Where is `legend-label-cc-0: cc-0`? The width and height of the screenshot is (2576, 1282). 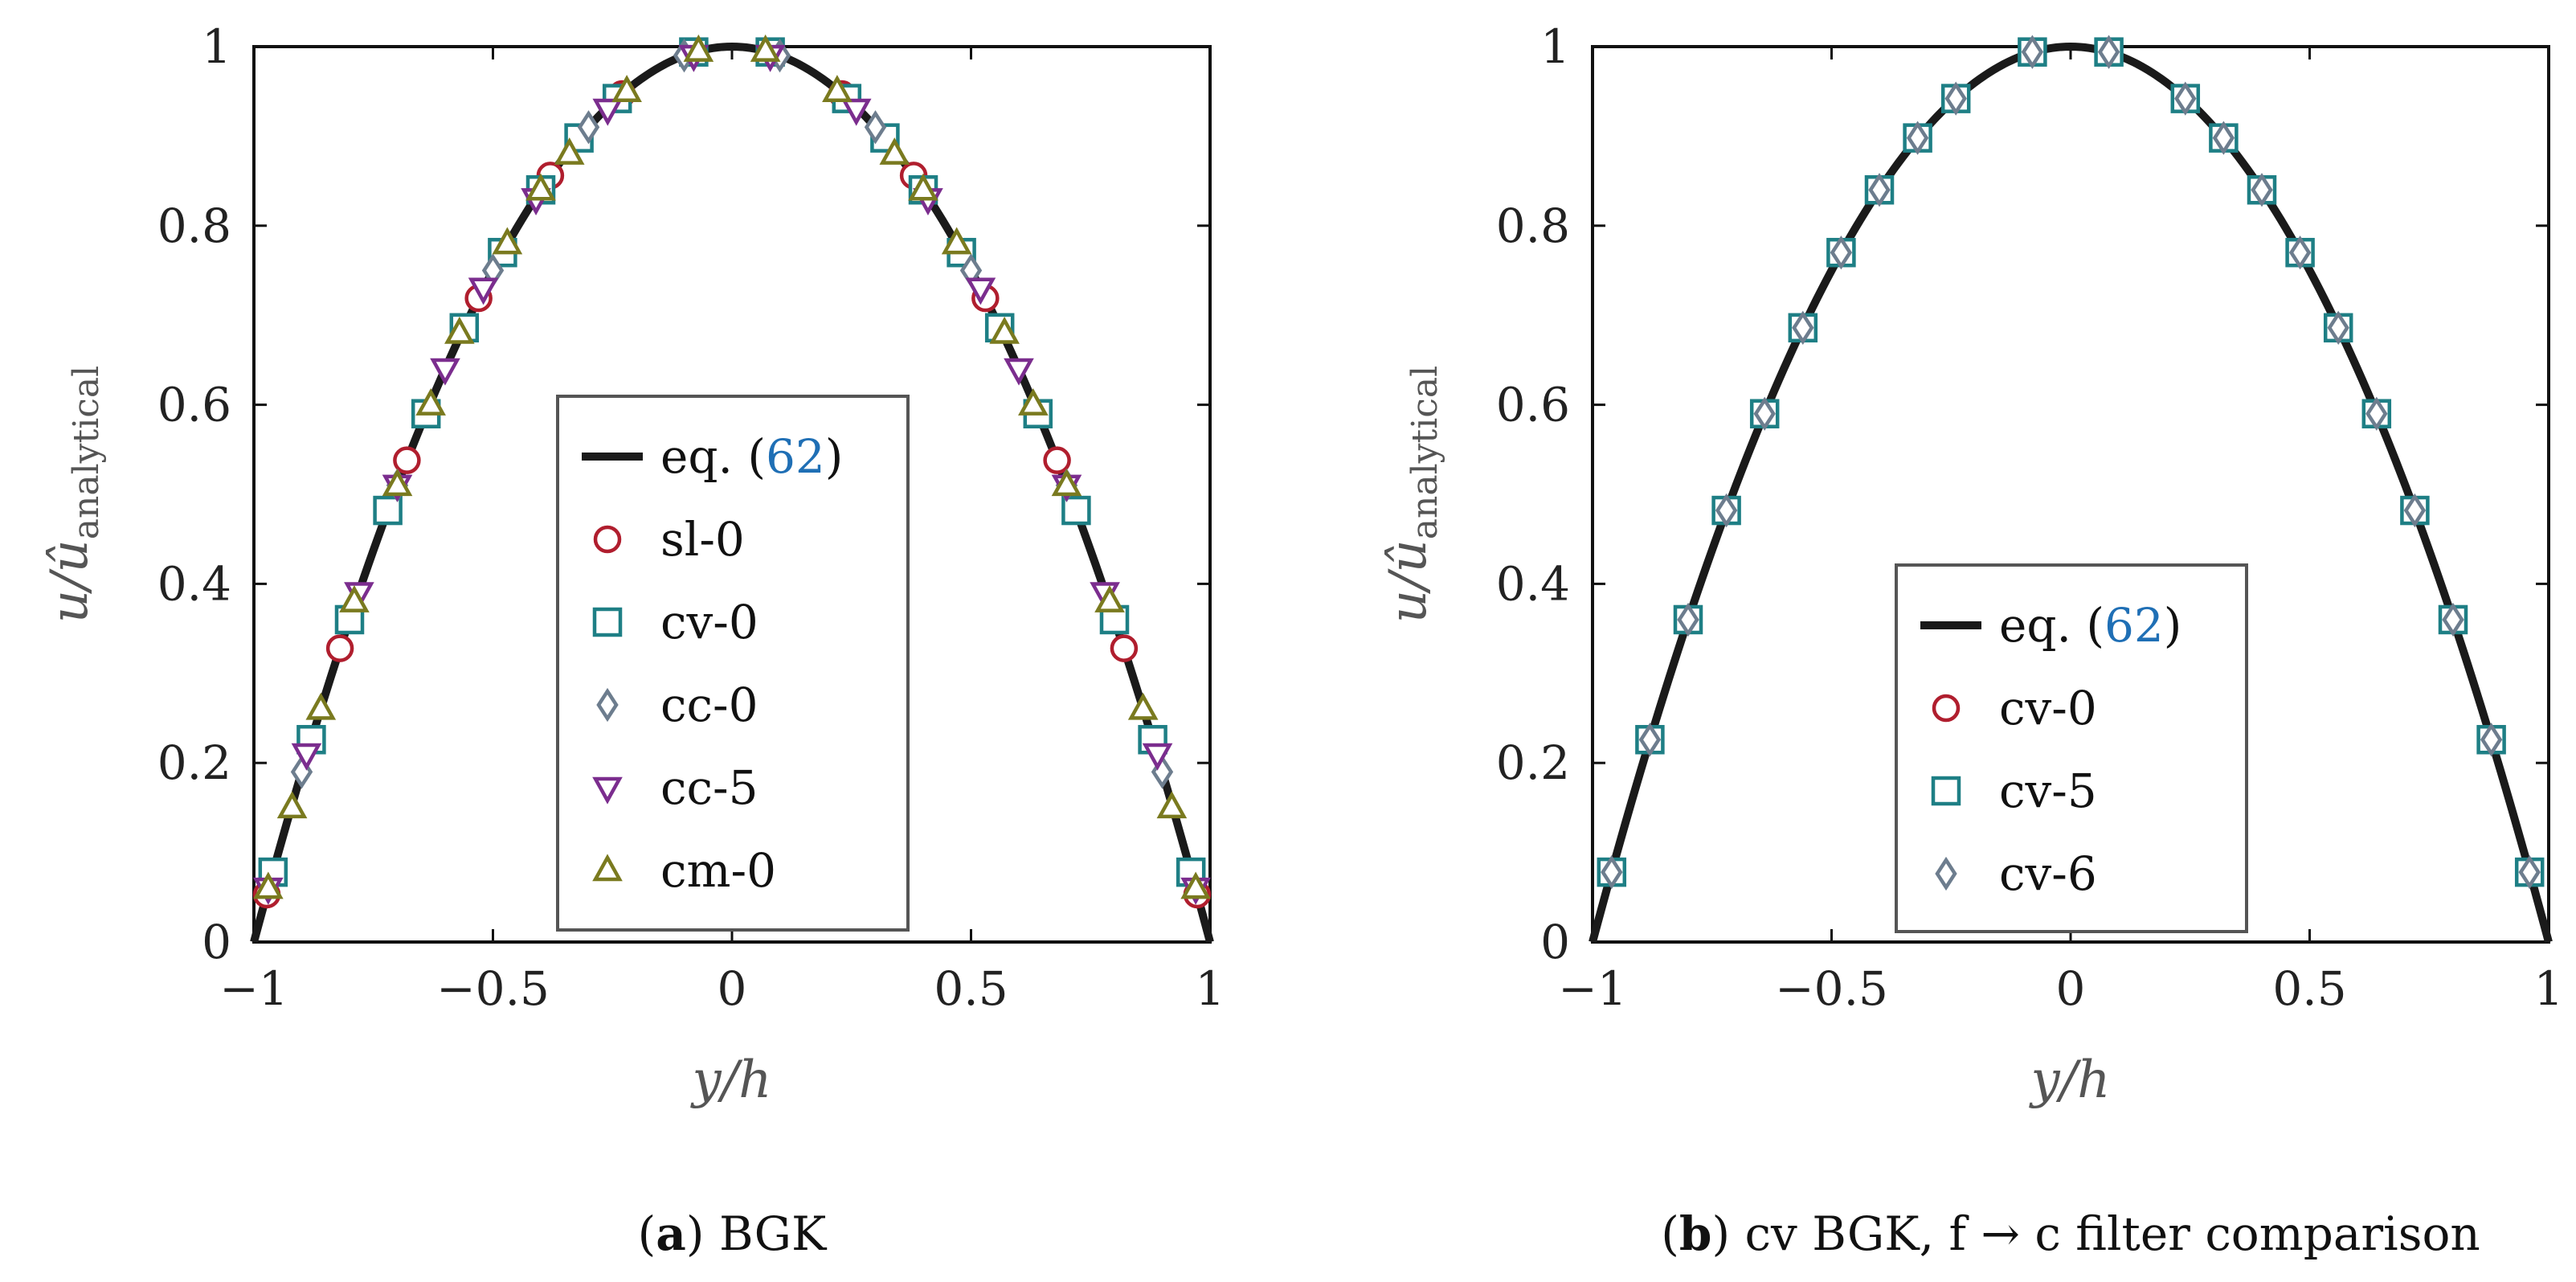
legend-label-cc-0: cc-0 is located at coordinates (709, 705).